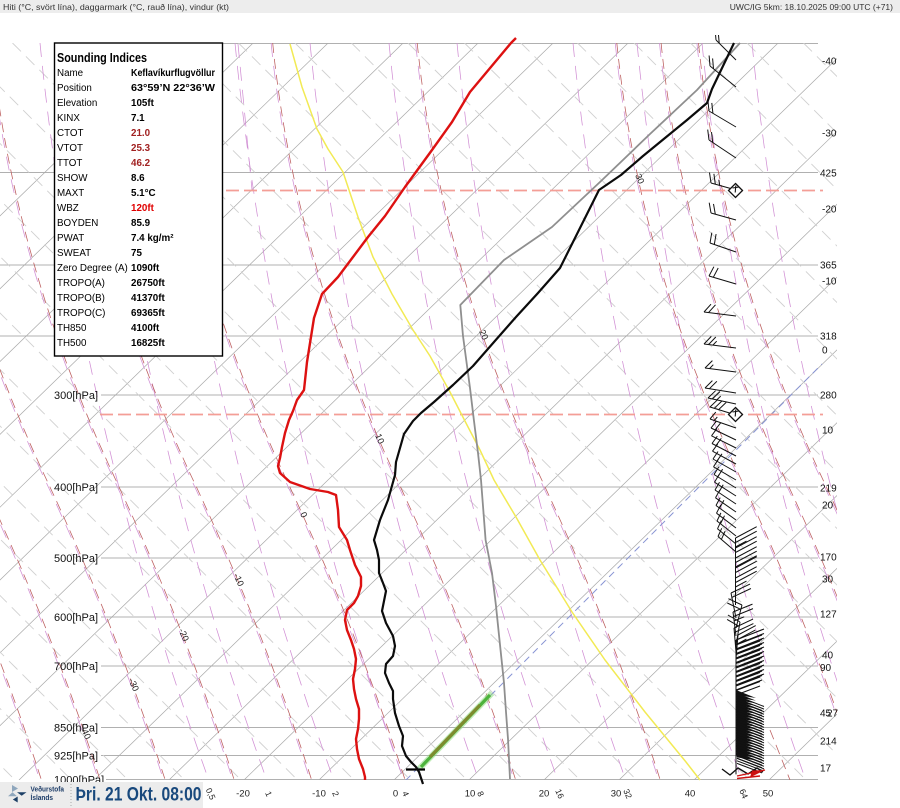 This screenshot has height=808, width=900. What do you see at coordinates (143, 208) in the screenshot?
I see `svg-text: 120ft` at bounding box center [143, 208].